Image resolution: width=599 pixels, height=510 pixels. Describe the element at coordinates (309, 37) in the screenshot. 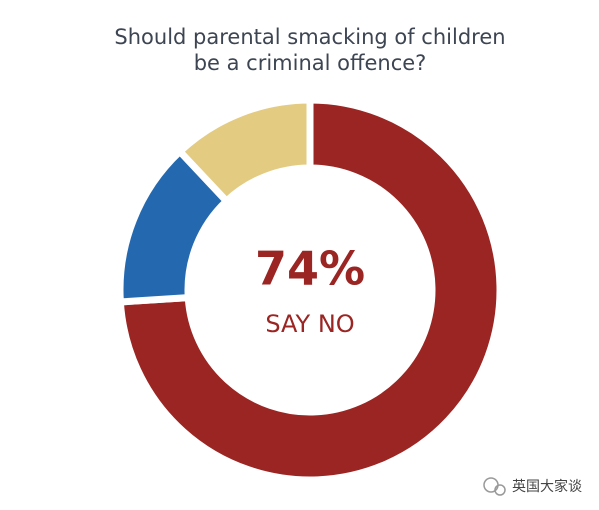

I see `chart-title: Should parental smacking of children` at that location.